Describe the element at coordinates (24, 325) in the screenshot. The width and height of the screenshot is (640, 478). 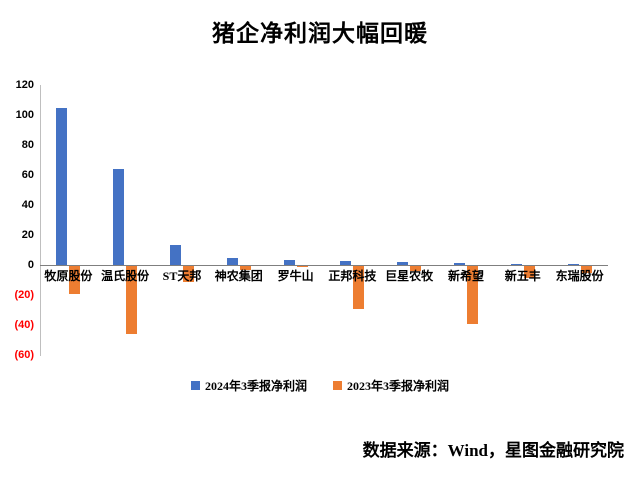
I see `y-tick-label: (40)` at that location.